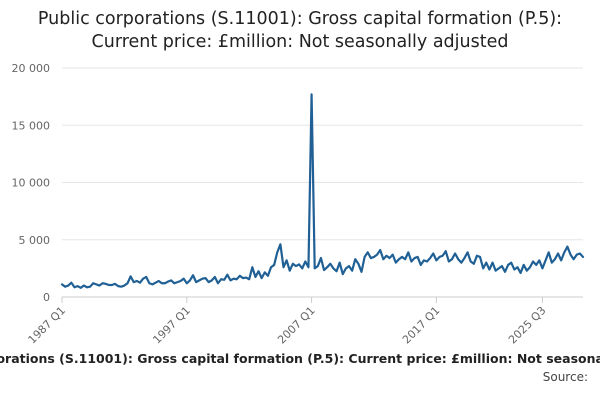 The image size is (600, 400). What do you see at coordinates (31, 68) in the screenshot?
I see `y-tick-label: 20 000` at bounding box center [31, 68].